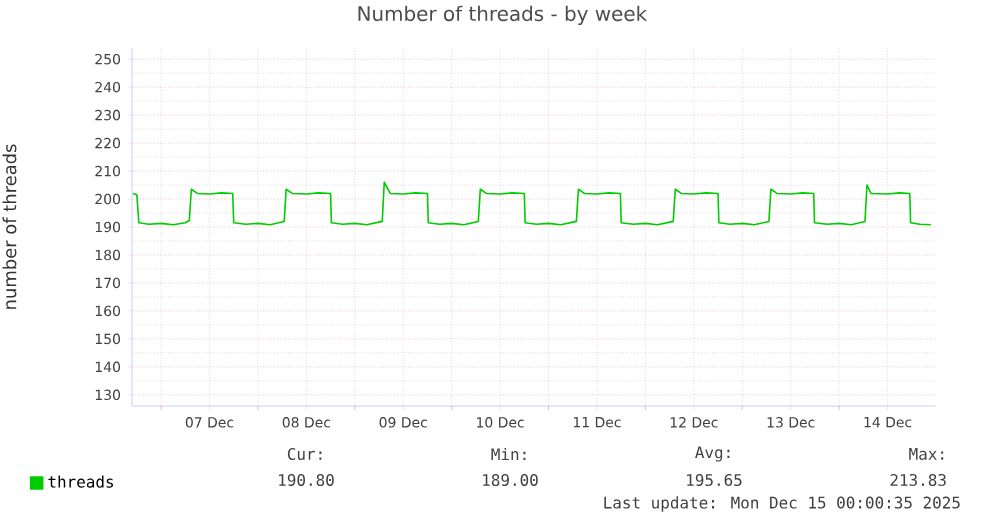 This screenshot has width=994, height=528. Describe the element at coordinates (532, 203) in the screenshot. I see `line-series` at that location.